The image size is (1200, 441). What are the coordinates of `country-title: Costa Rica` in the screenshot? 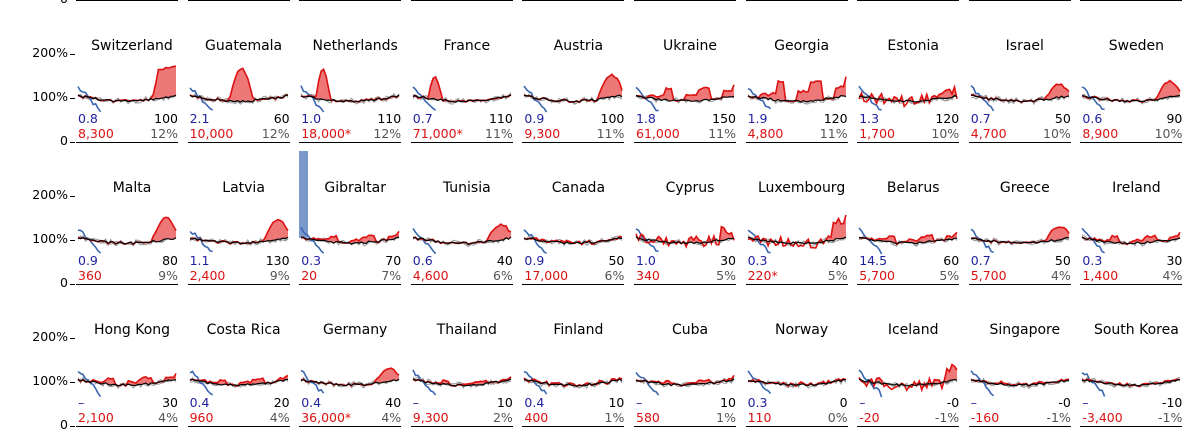 It's located at (243, 330).